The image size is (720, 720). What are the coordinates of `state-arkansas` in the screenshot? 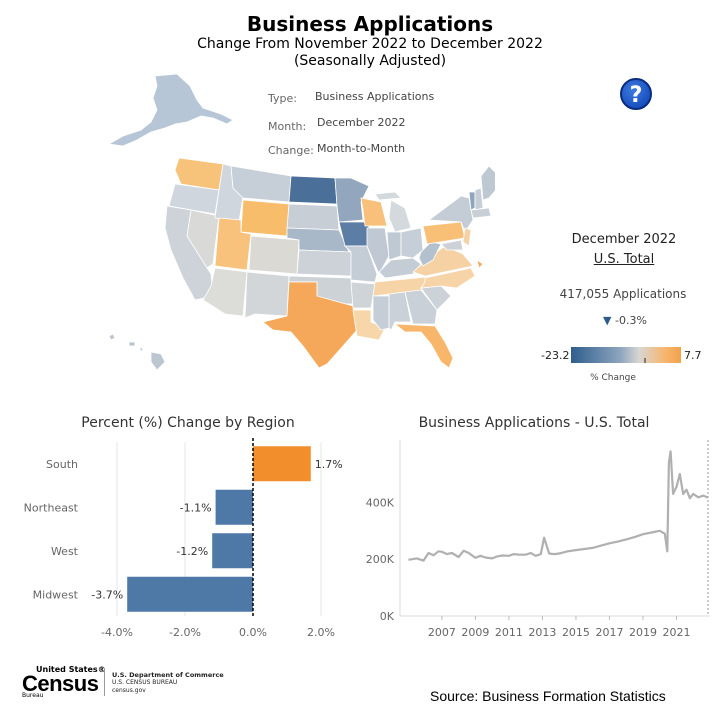 It's located at (363, 295).